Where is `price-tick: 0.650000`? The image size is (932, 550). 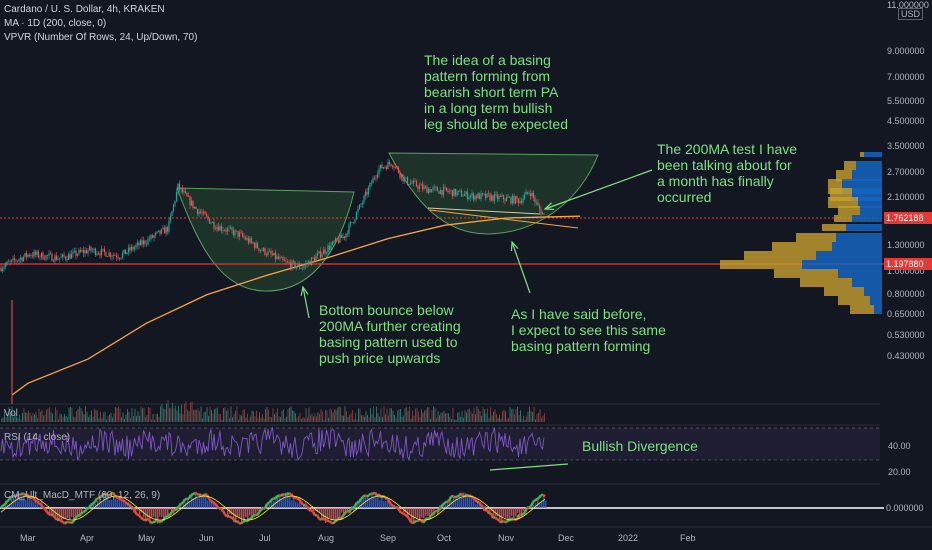
price-tick: 0.650000 is located at coordinates (906, 314).